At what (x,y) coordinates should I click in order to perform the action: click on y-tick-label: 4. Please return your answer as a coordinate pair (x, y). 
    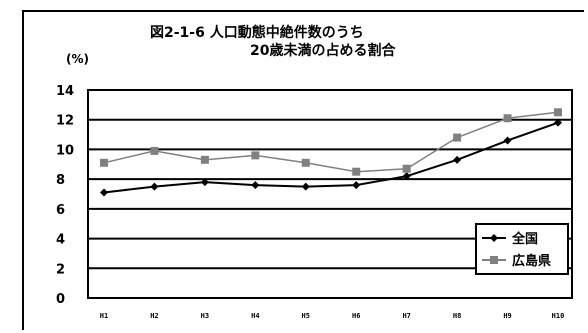
    Looking at the image, I should click on (60, 240).